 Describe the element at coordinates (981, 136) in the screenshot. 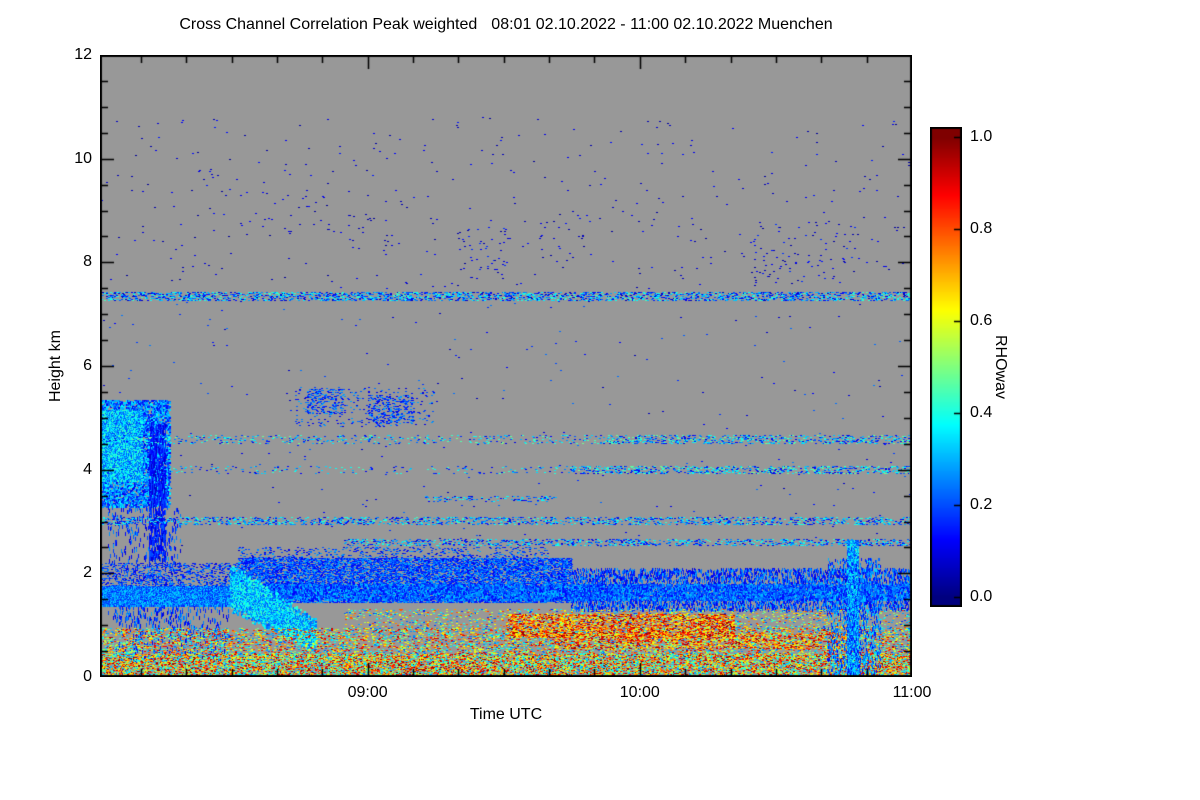

I see `colorbar-tick-label: 1.0` at that location.